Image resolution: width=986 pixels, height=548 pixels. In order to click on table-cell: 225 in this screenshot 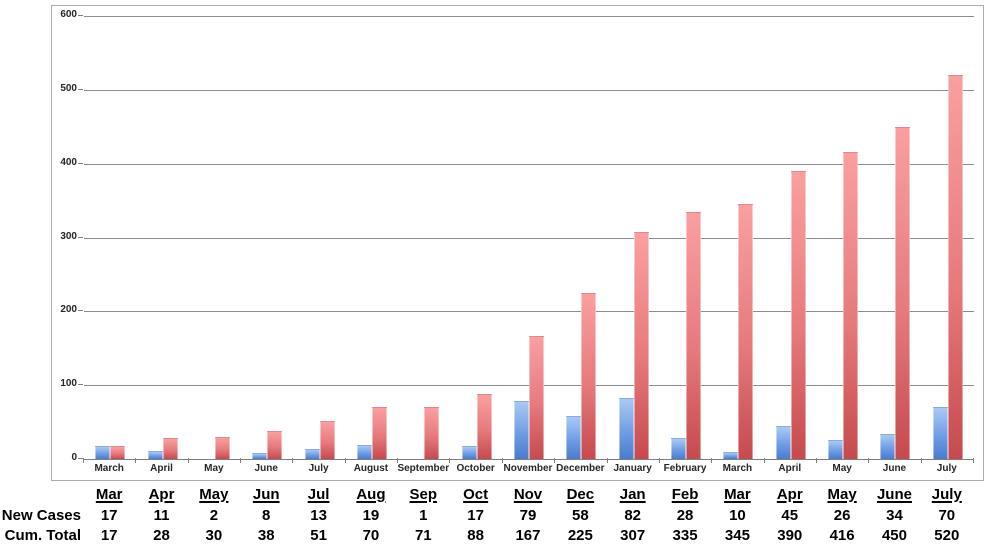, I will do `click(580, 535)`.